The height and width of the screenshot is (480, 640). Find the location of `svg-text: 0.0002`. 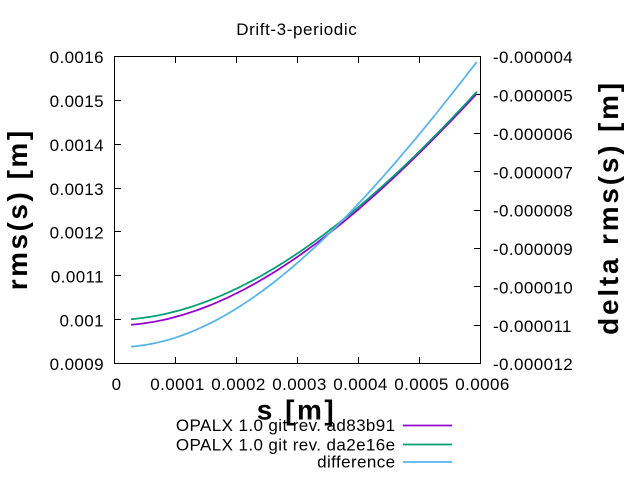

svg-text: 0.0002 is located at coordinates (238, 384).